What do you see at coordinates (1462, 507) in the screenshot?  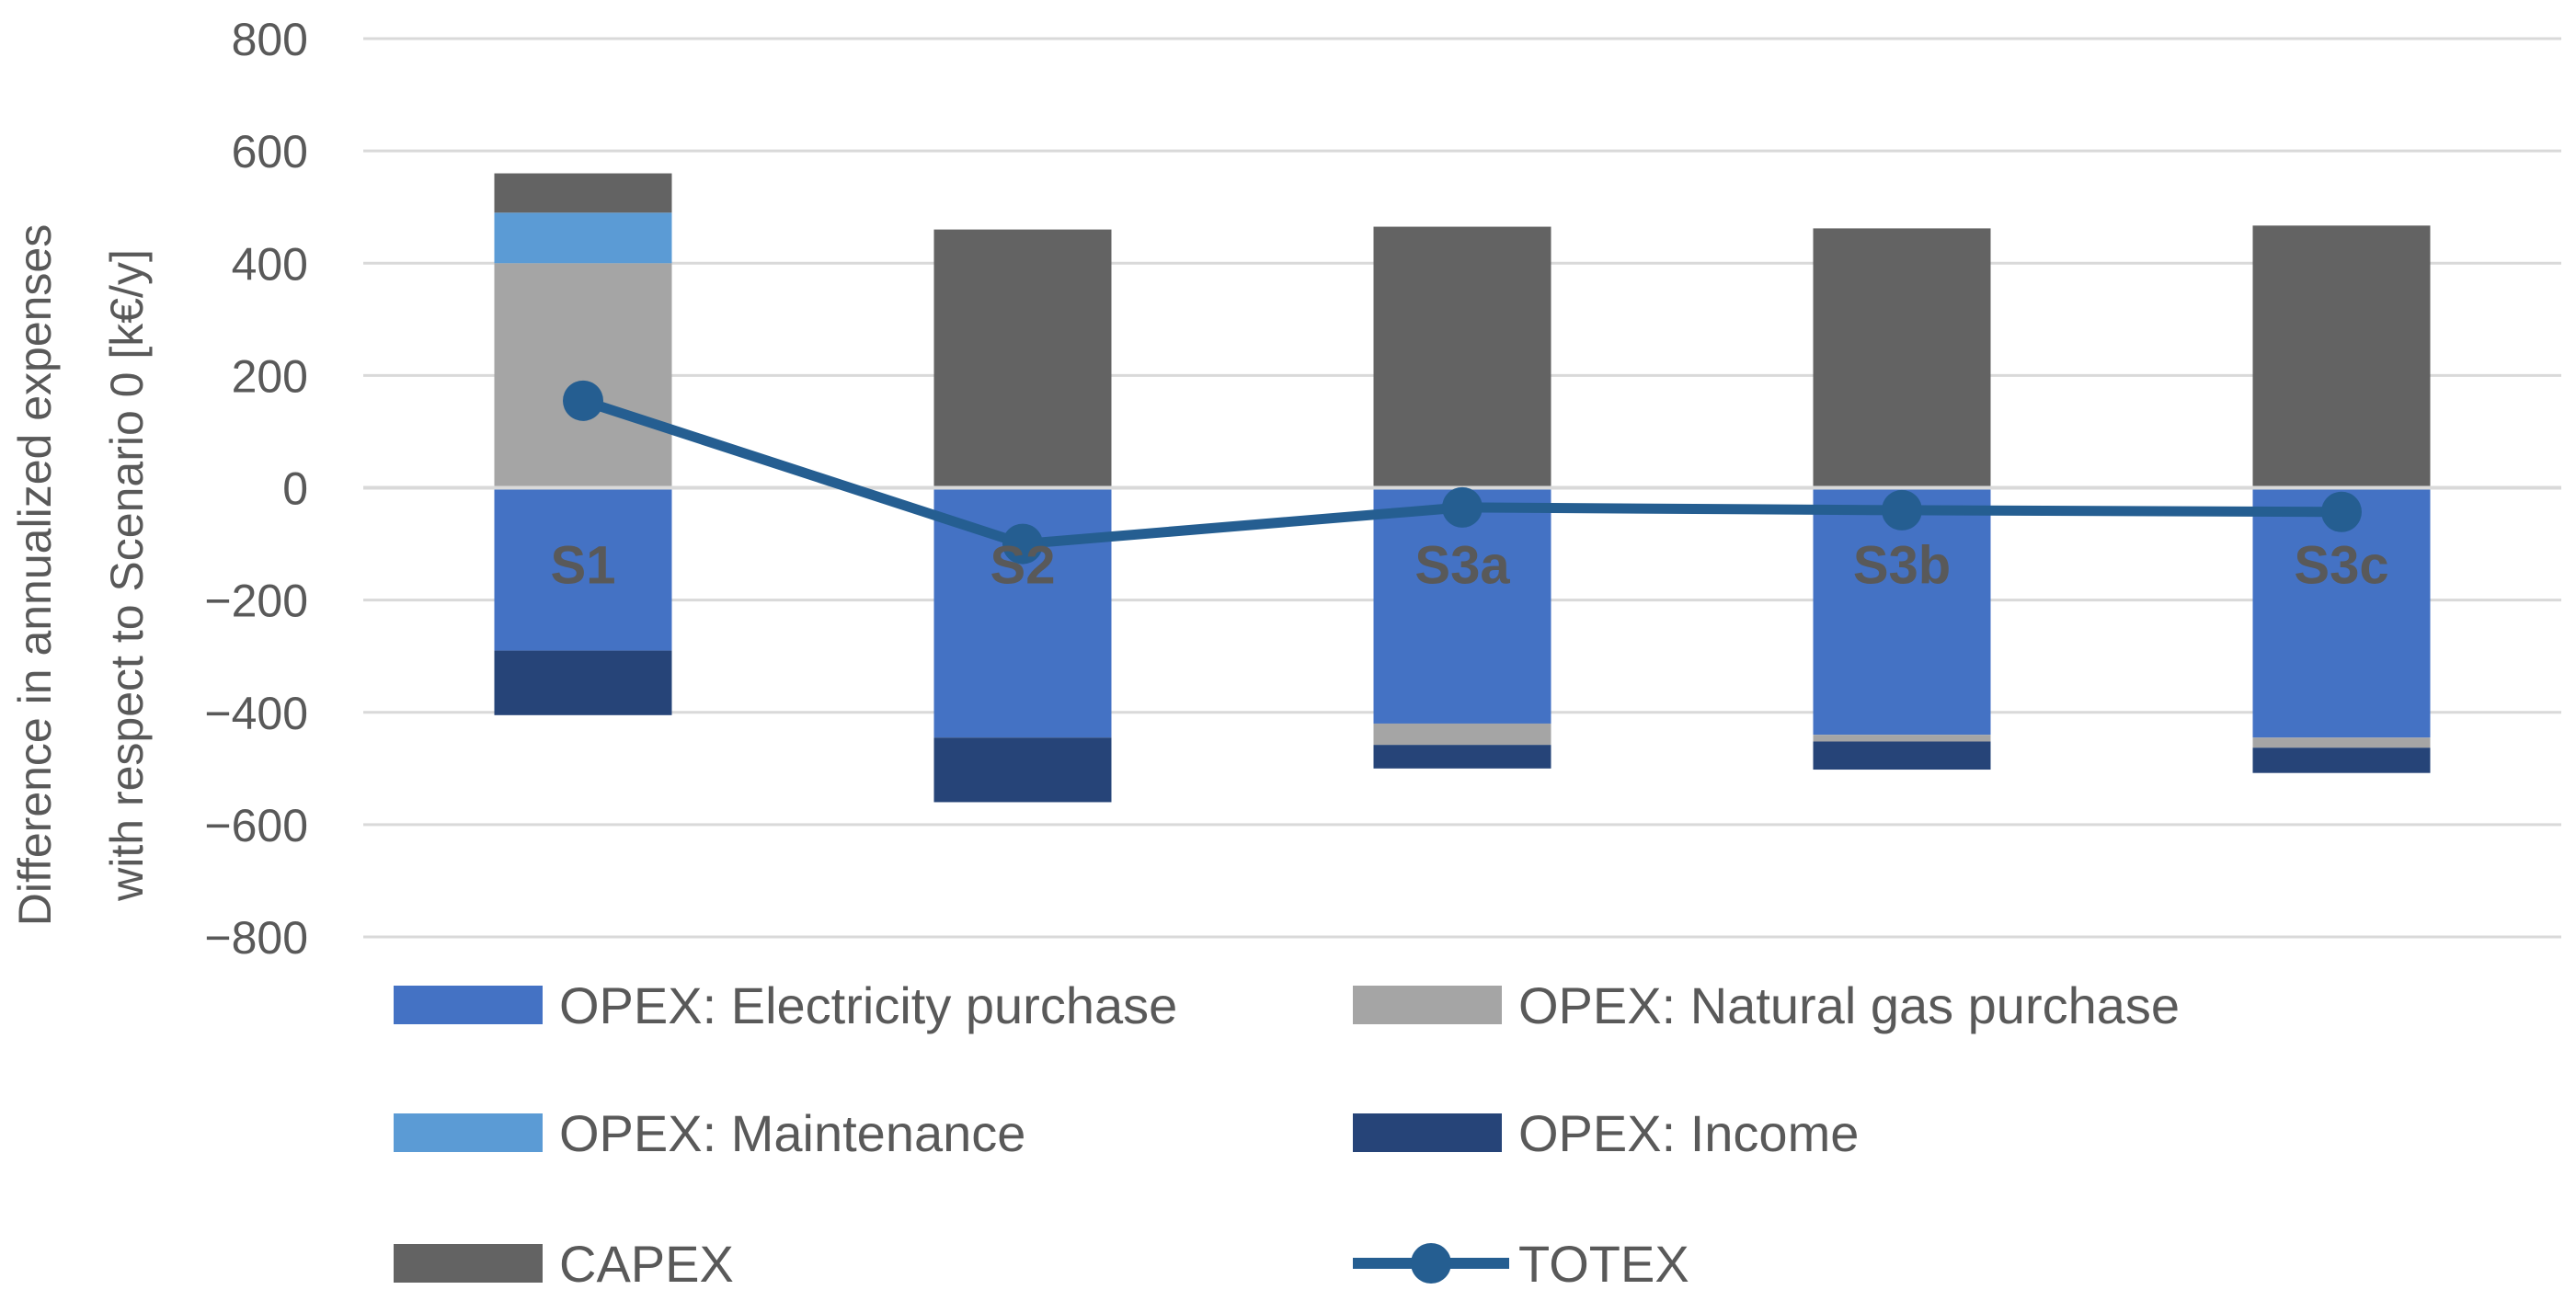 I see `totex-point-s3a` at bounding box center [1462, 507].